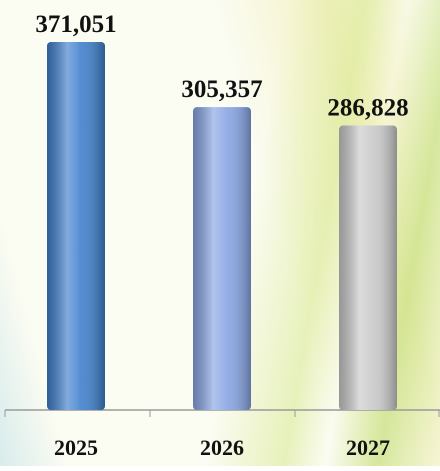  Describe the element at coordinates (367, 108) in the screenshot. I see `value-label: 286,828` at that location.